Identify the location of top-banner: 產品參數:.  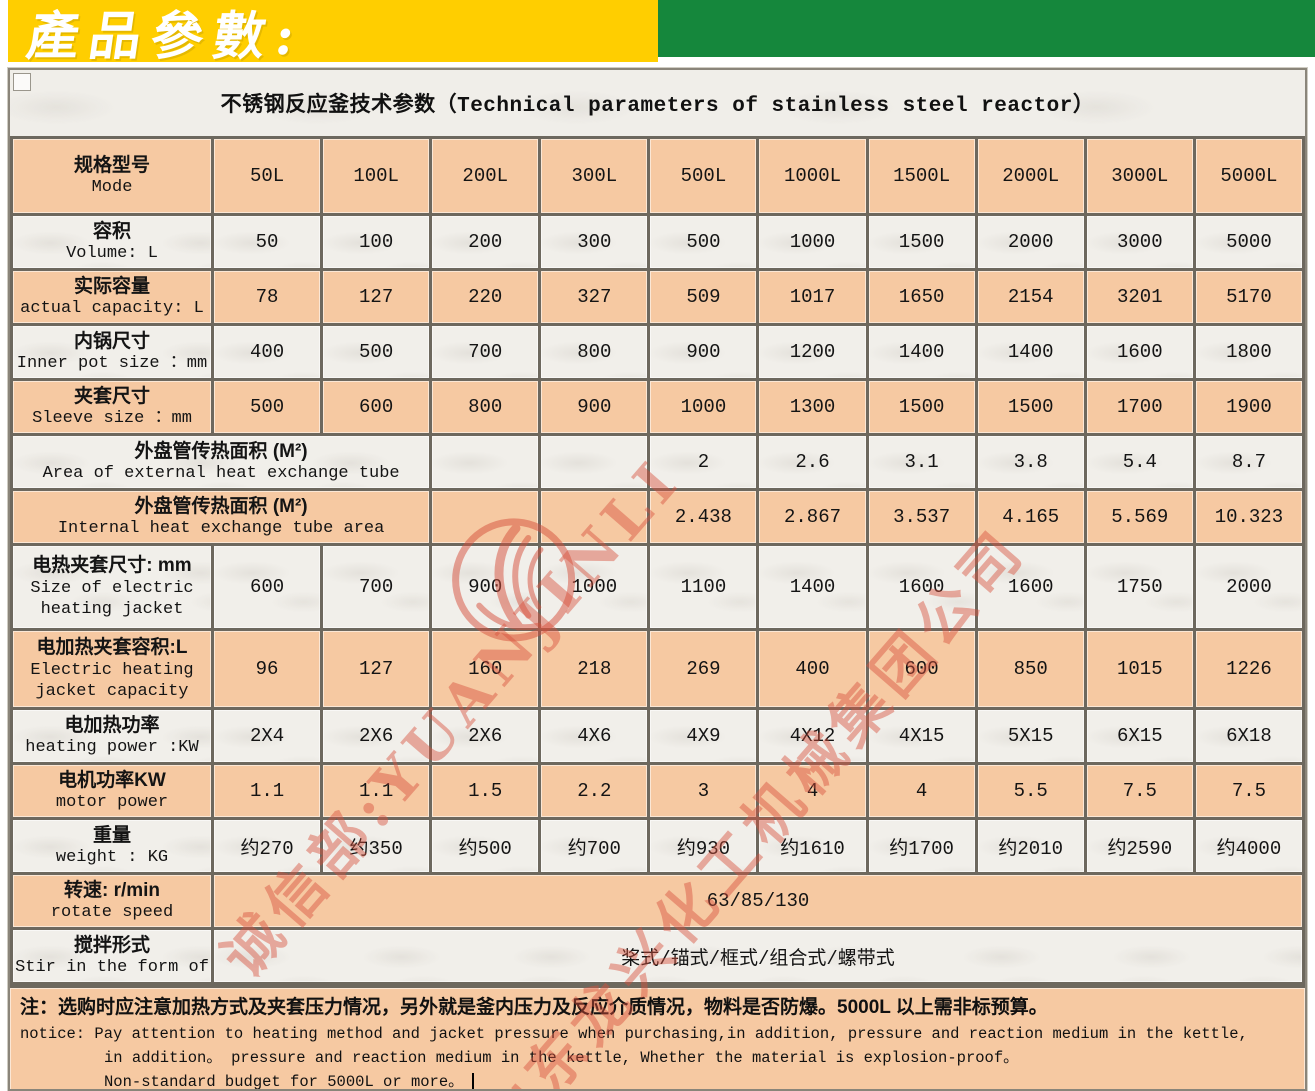
(657, 33).